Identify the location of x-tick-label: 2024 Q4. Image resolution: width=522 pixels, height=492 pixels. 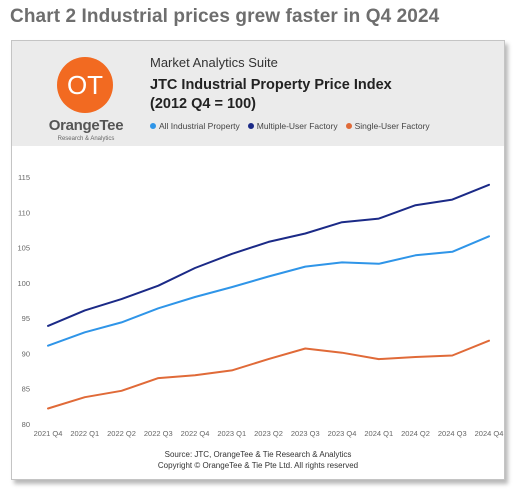
(489, 433).